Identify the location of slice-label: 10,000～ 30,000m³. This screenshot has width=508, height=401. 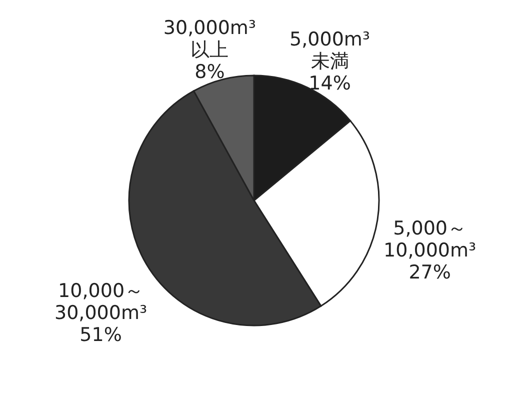
(101, 302).